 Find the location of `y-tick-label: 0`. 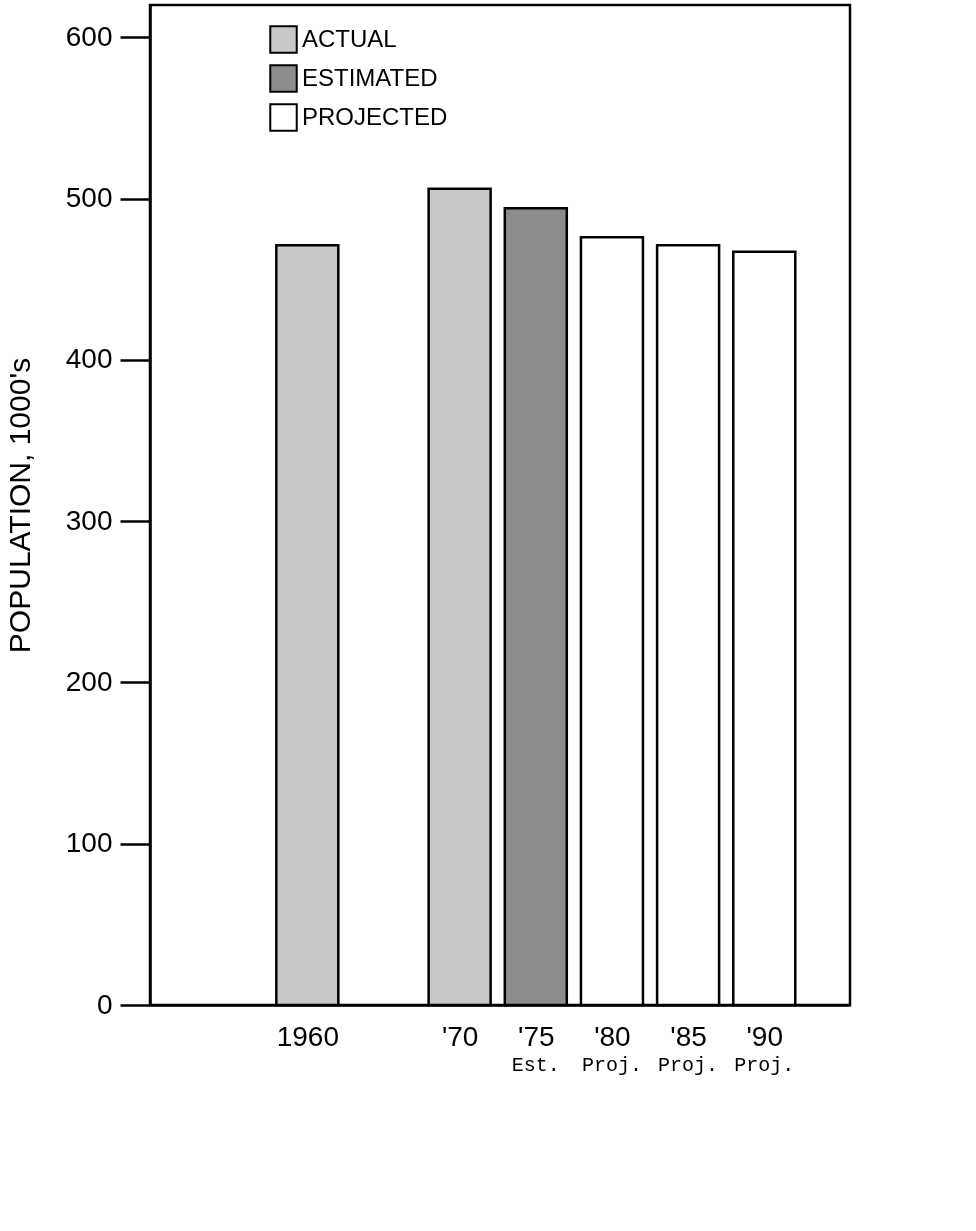

y-tick-label: 0 is located at coordinates (104, 1004).